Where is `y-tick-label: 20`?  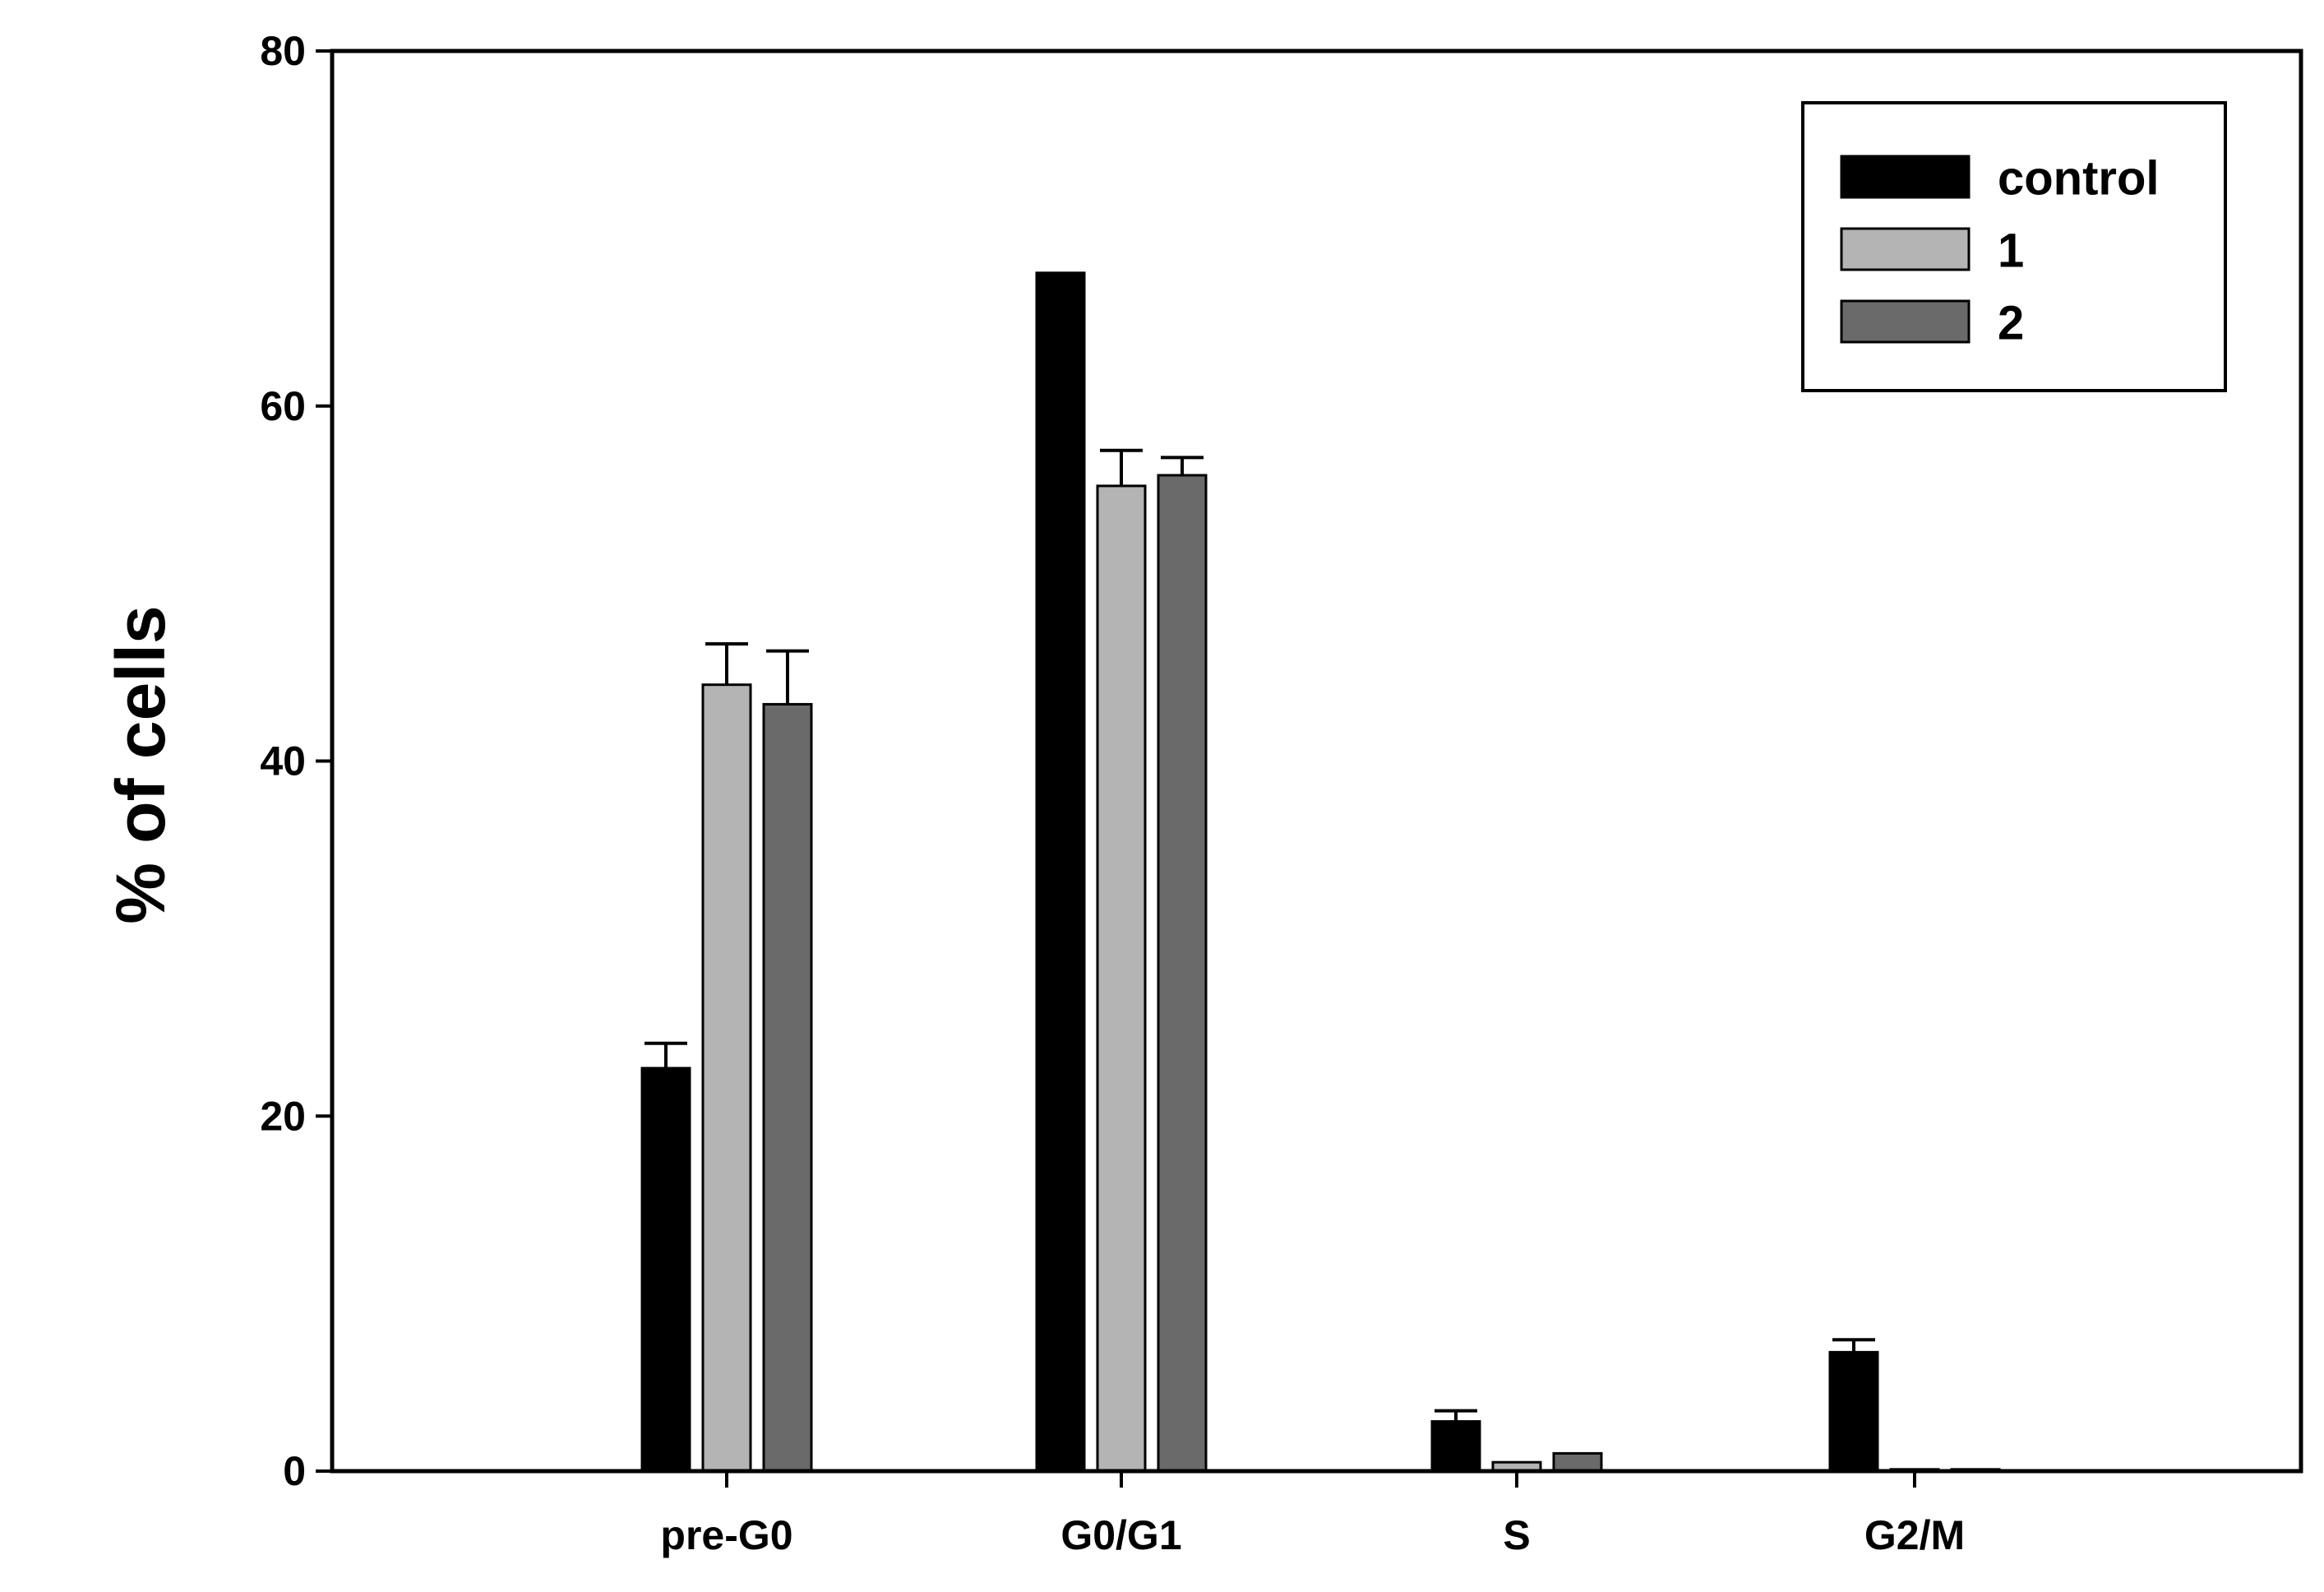 y-tick-label: 20 is located at coordinates (283, 1116).